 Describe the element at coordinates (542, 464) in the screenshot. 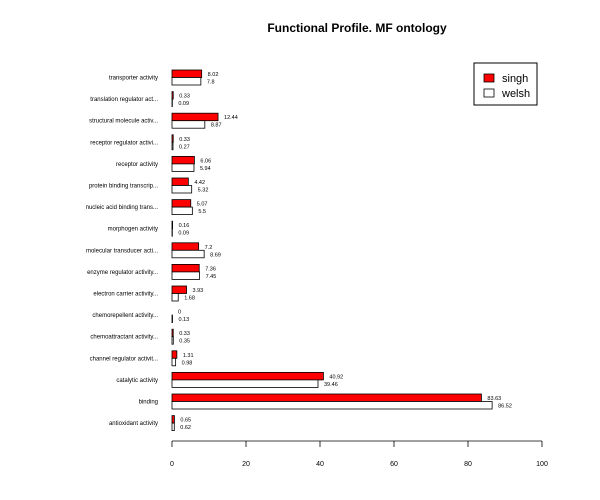

I see `x-tick-label-100: 100` at that location.